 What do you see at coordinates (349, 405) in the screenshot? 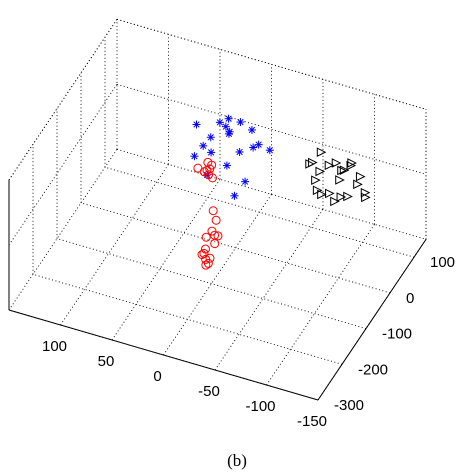
I see `y-tick-label: -300` at bounding box center [349, 405].